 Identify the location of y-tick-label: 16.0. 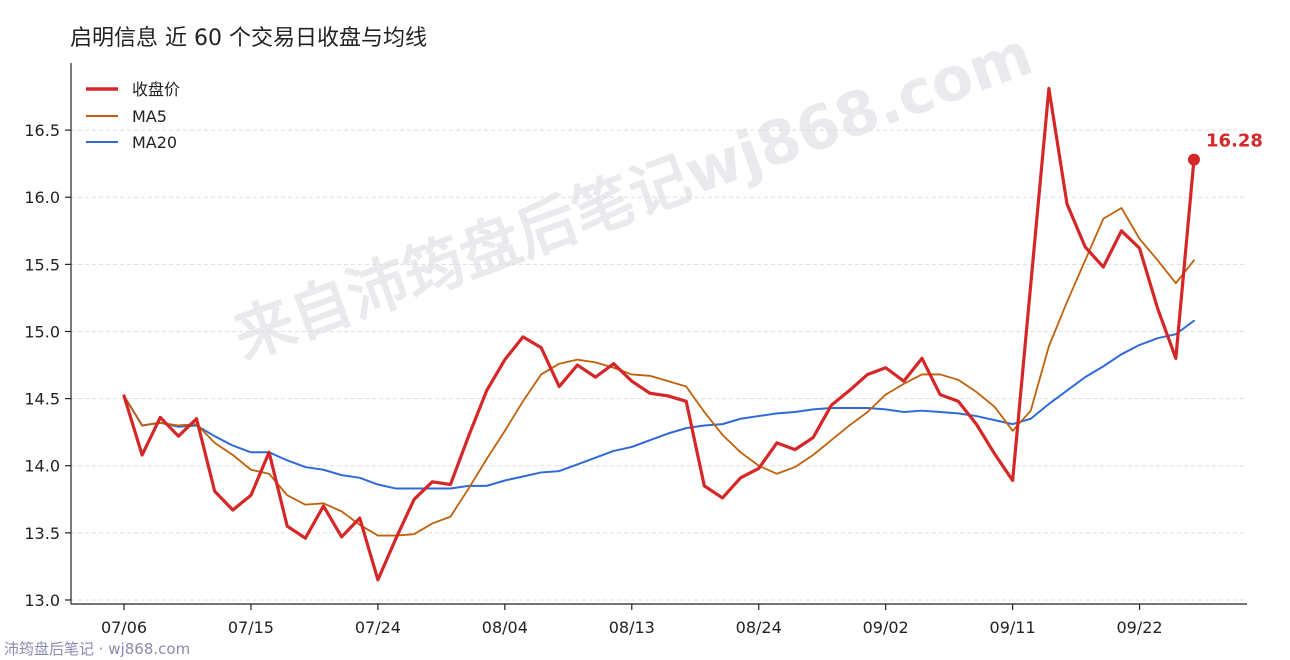
(42, 197).